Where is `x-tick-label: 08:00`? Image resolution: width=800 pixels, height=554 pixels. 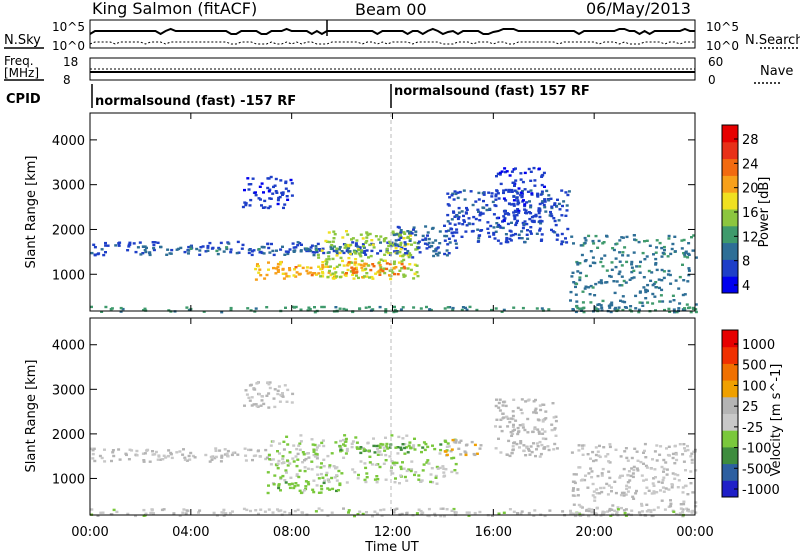
x-tick-label: 08:00 is located at coordinates (291, 532).